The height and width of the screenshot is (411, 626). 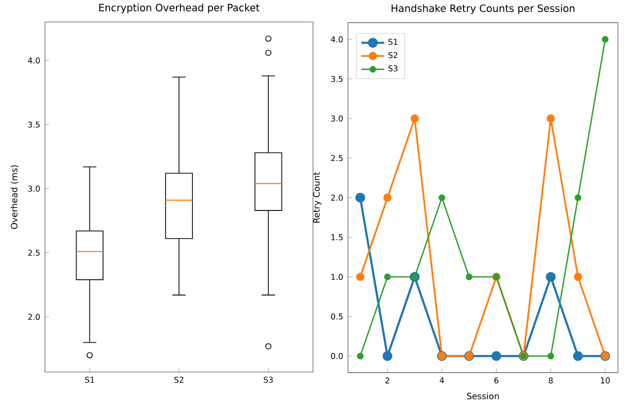 What do you see at coordinates (393, 41) in the screenshot?
I see `legend-label: S1` at bounding box center [393, 41].